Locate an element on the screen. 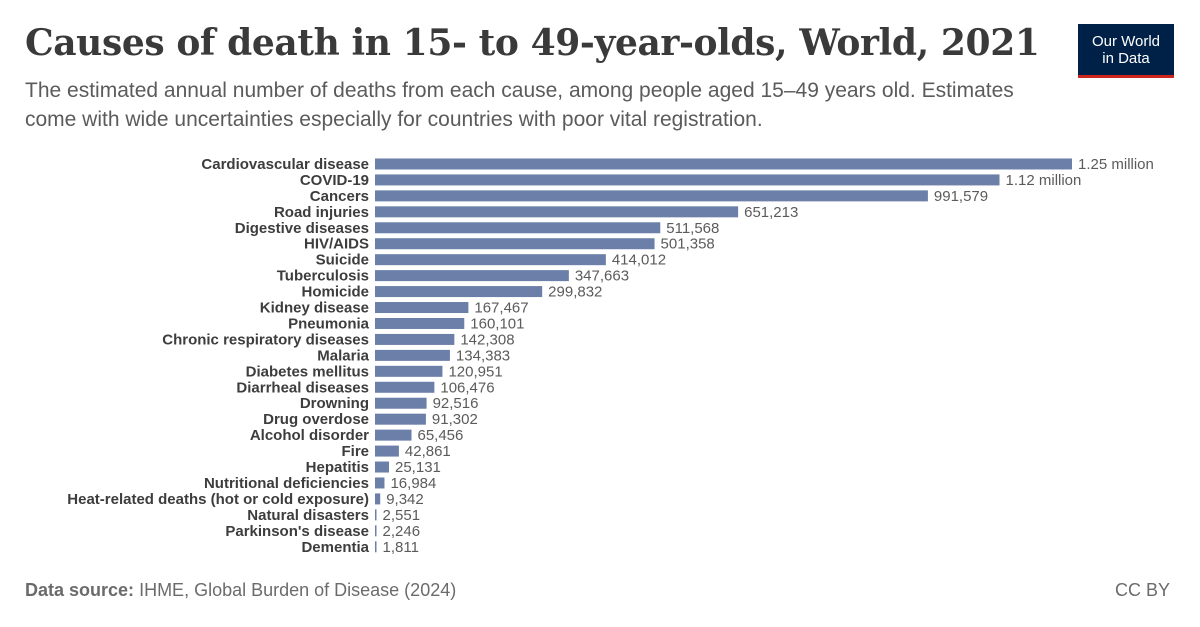  category-label: Digestive diseases is located at coordinates (302, 228).